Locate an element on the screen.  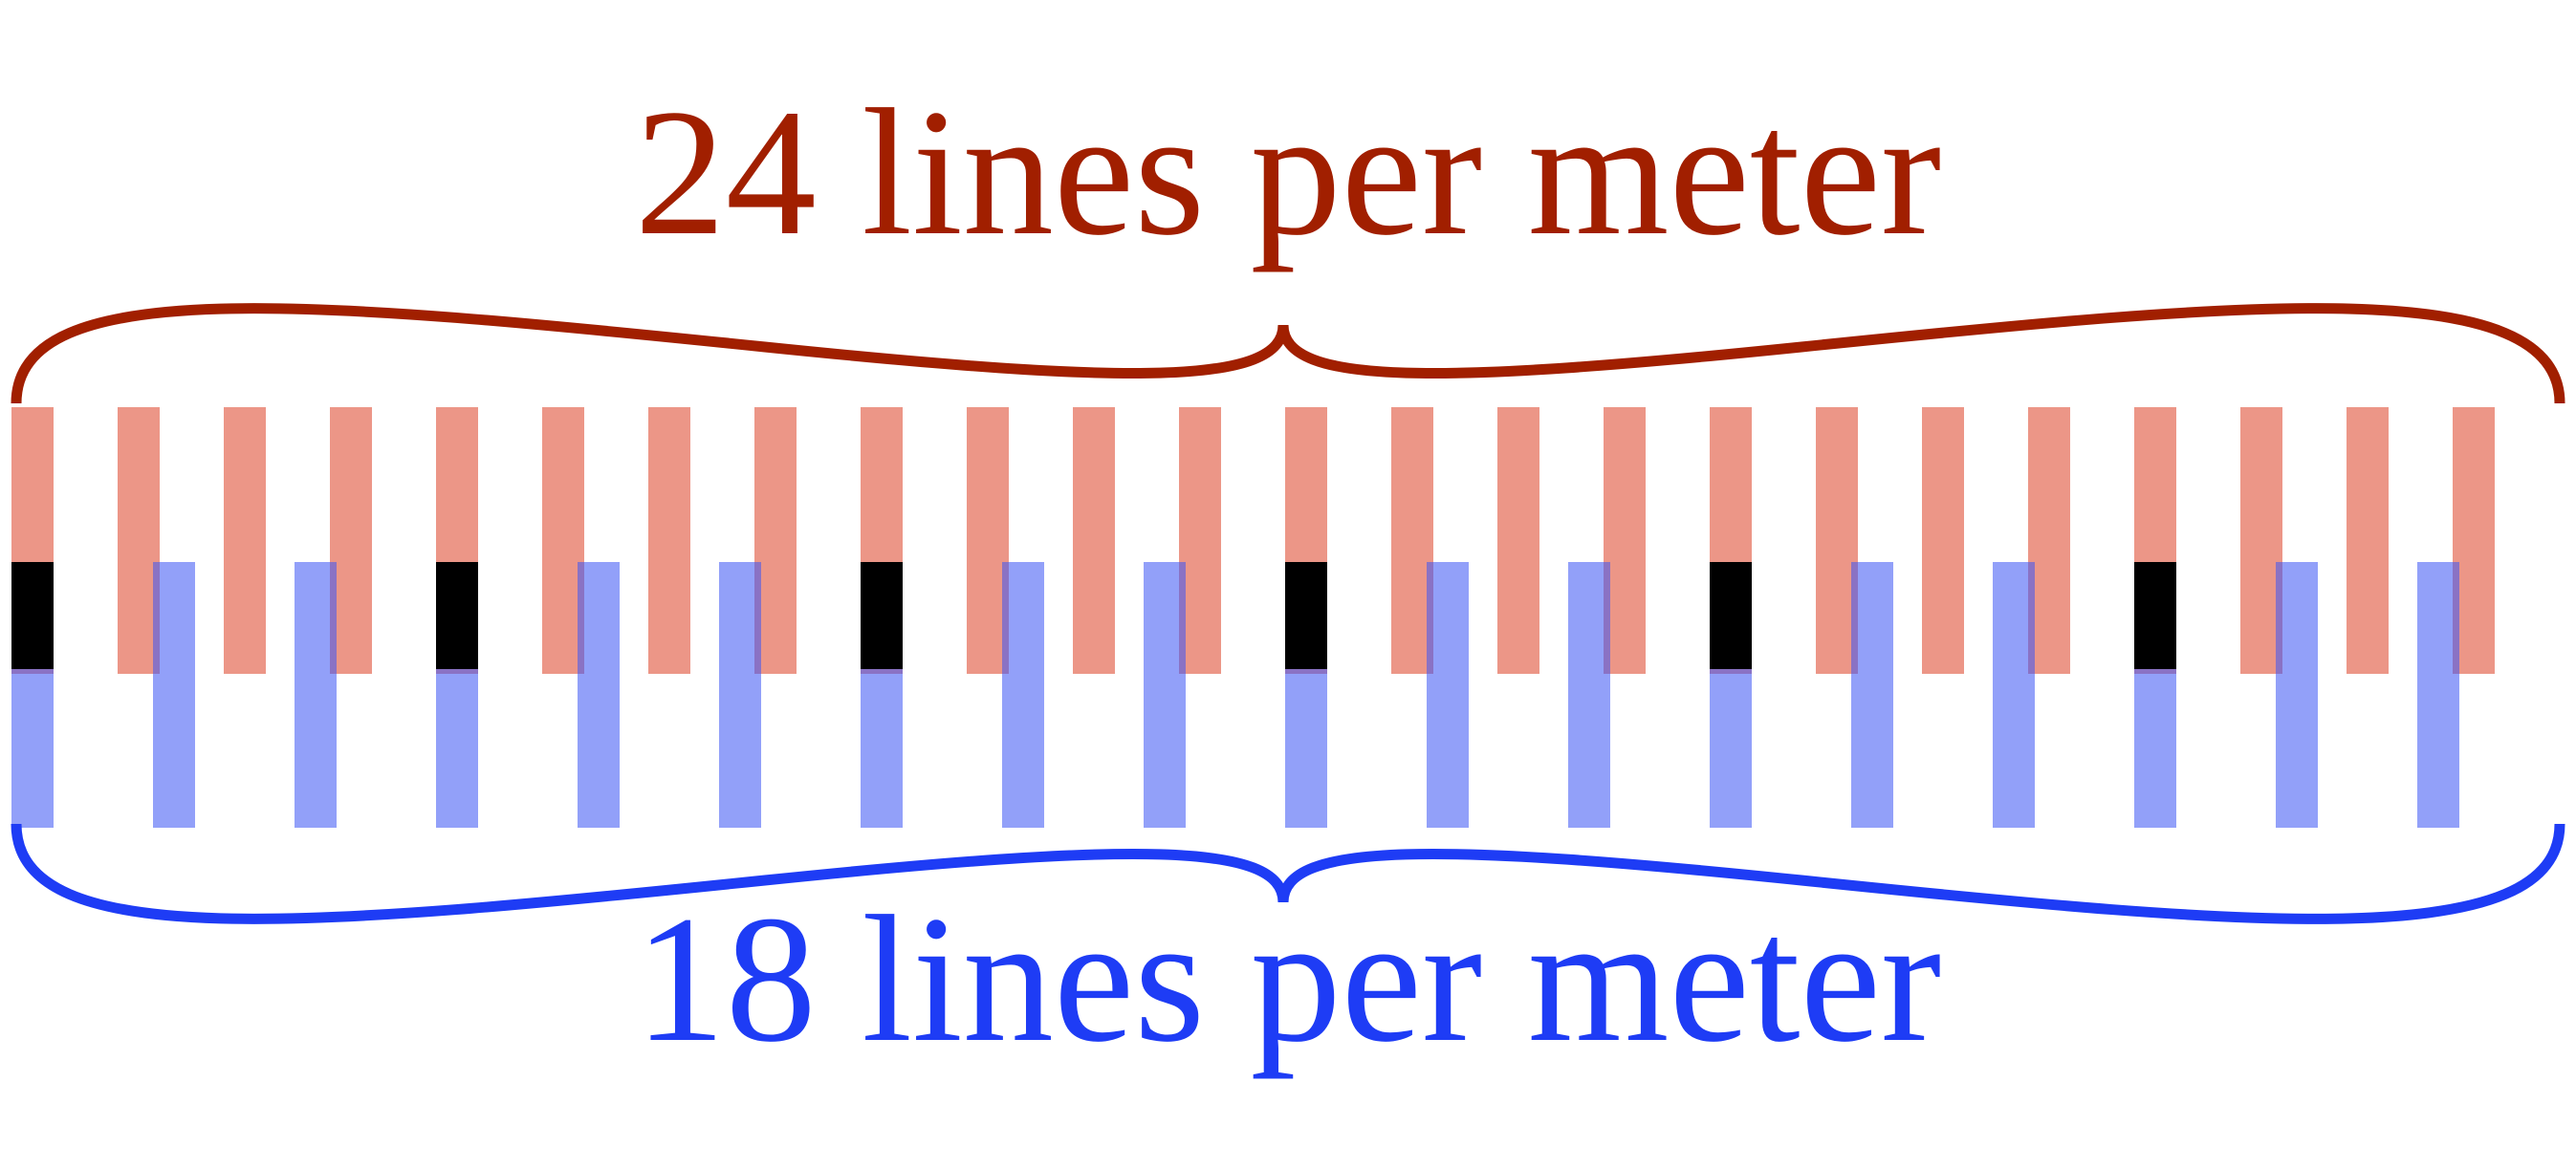
bottom-brace is located at coordinates (1288, 873).